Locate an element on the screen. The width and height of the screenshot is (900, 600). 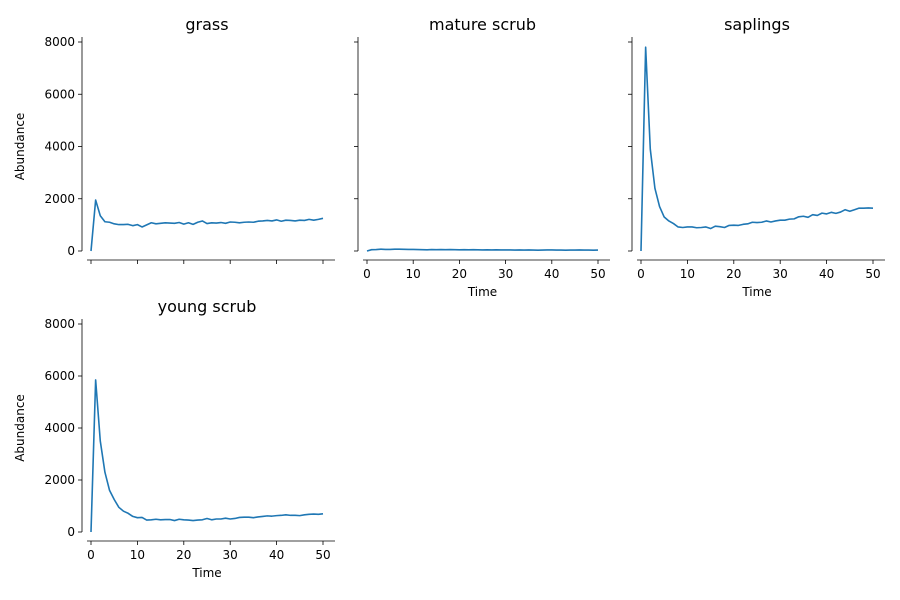
panel-title: young scrub is located at coordinates (207, 306).